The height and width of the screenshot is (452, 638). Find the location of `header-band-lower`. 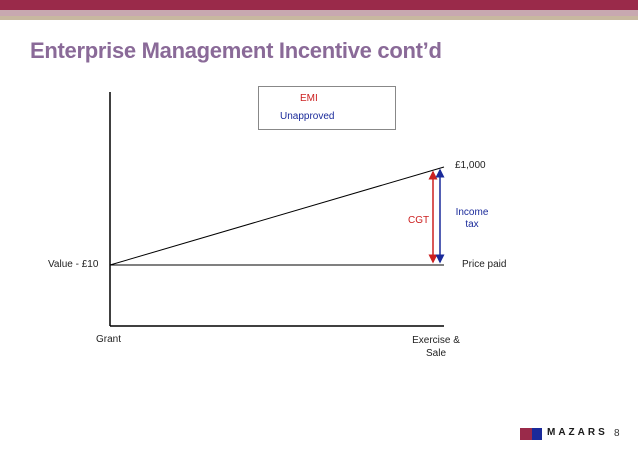

header-band-lower is located at coordinates (319, 18).